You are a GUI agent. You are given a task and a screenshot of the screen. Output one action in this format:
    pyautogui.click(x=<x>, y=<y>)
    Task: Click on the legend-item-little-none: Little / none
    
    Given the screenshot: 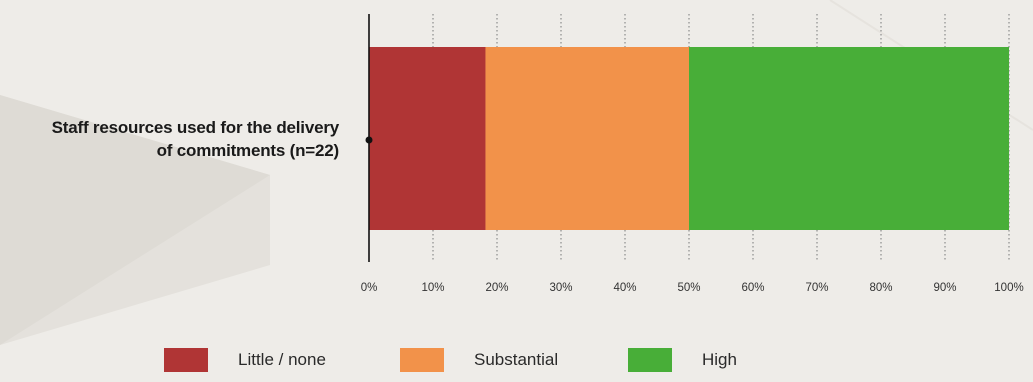 What is the action you would take?
    pyautogui.click(x=245, y=360)
    